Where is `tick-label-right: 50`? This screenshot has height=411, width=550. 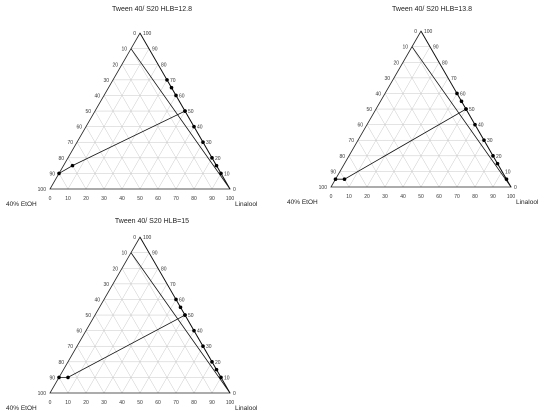
tick-label-right: 50 is located at coordinates (191, 316).